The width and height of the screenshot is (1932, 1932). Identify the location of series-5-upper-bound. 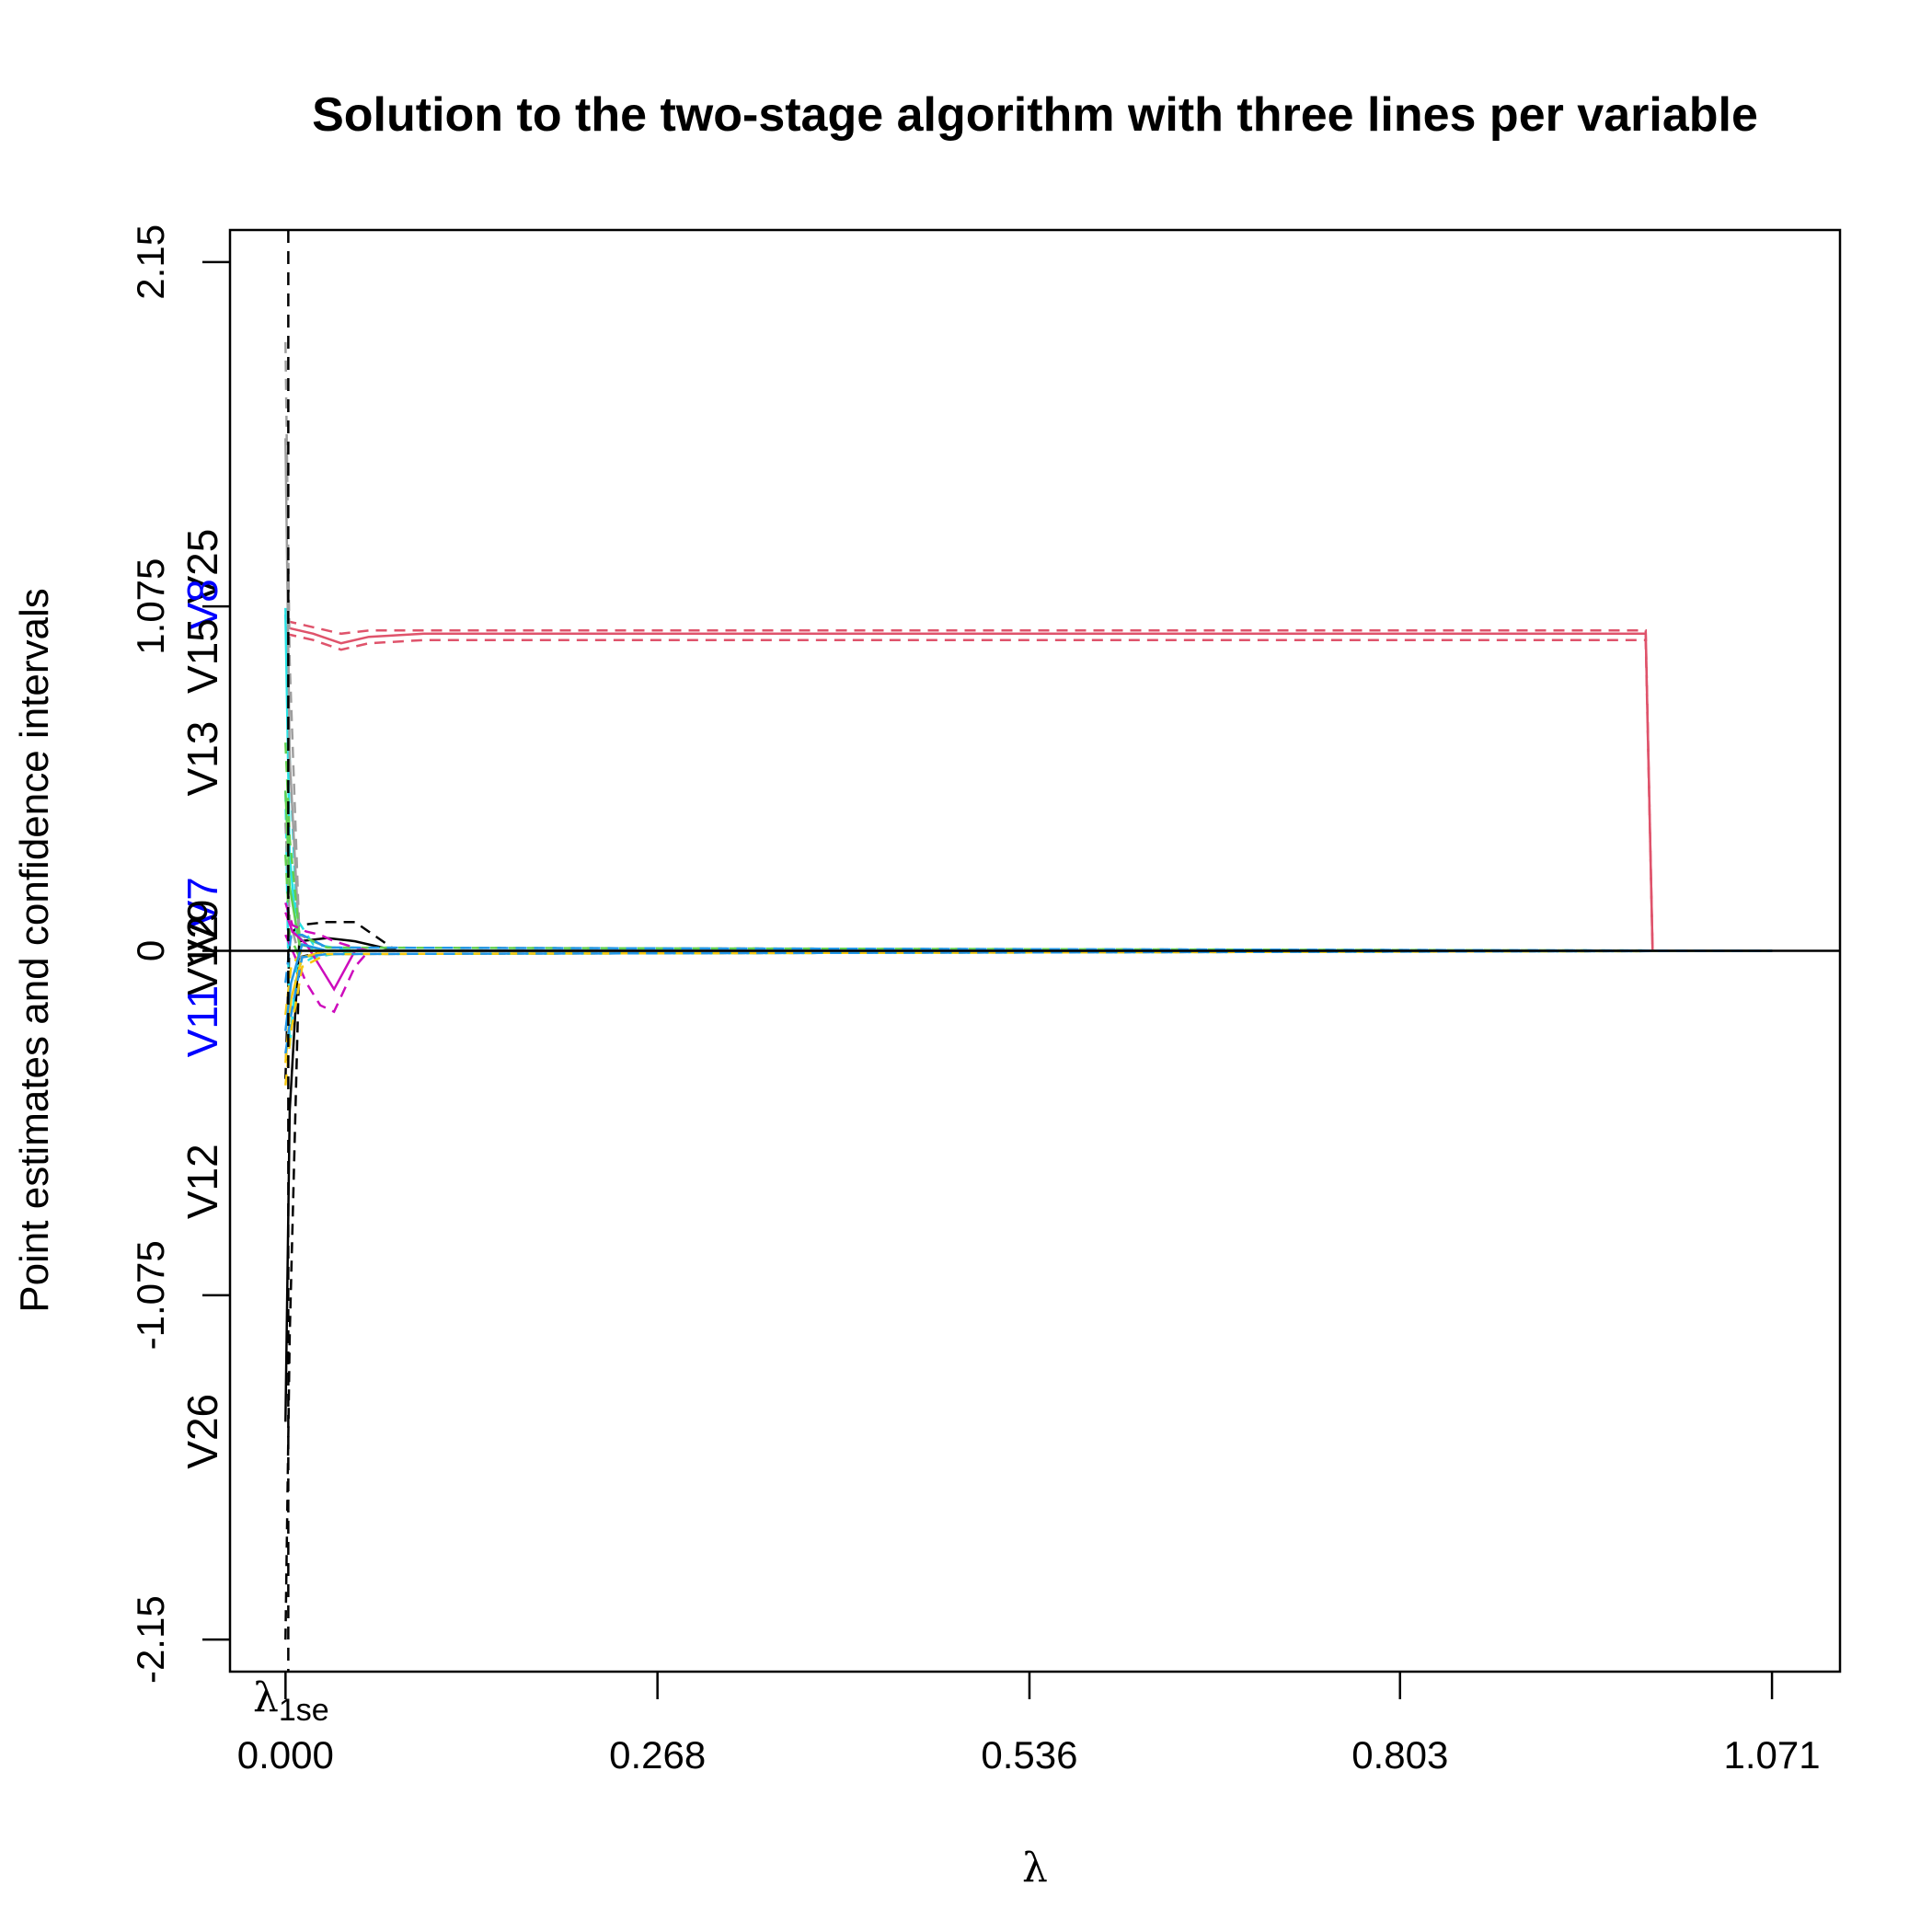
(1028, 927).